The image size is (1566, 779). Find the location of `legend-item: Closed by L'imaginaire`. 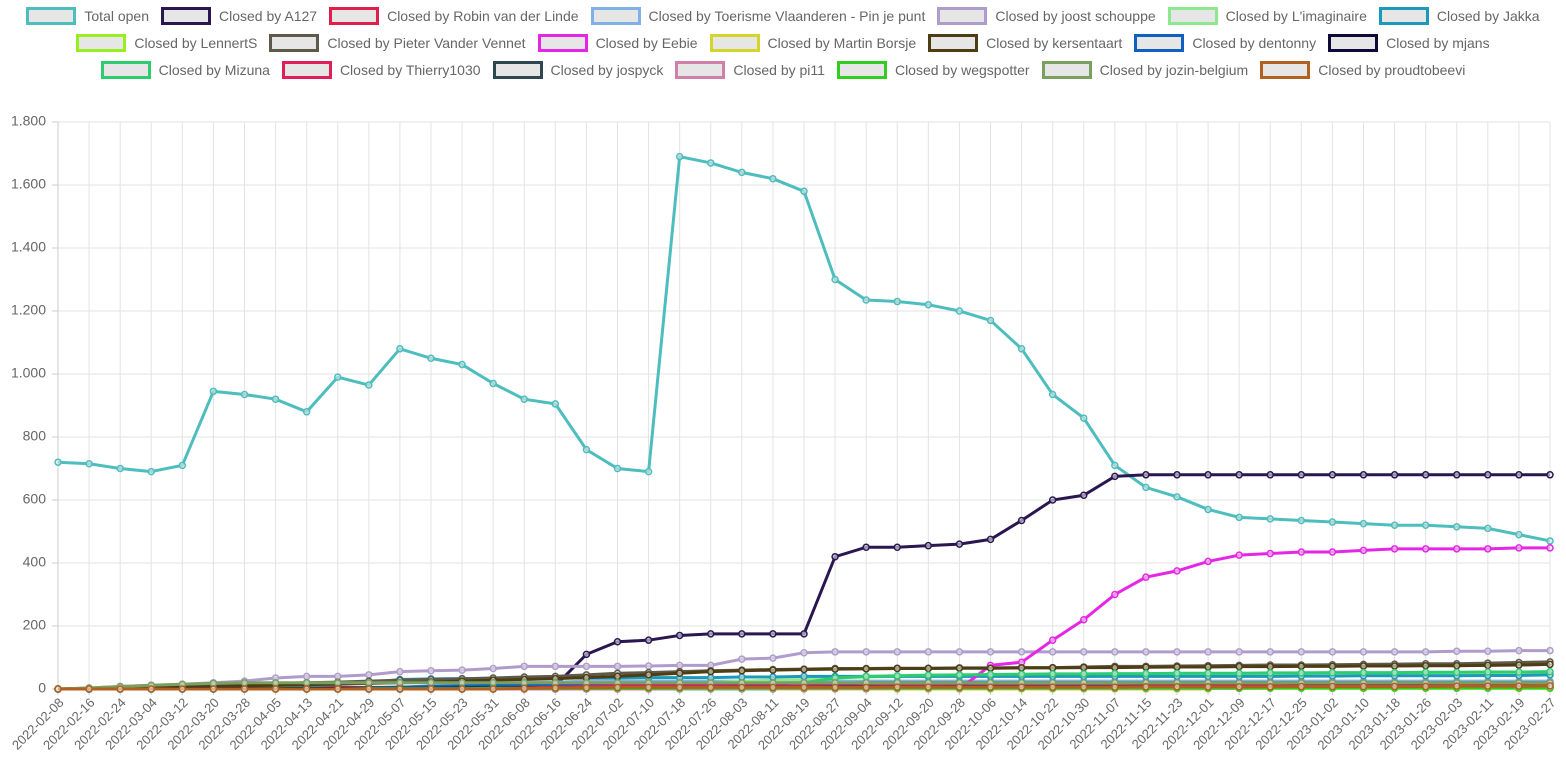

legend-item: Closed by L'imaginaire is located at coordinates (1267, 16).